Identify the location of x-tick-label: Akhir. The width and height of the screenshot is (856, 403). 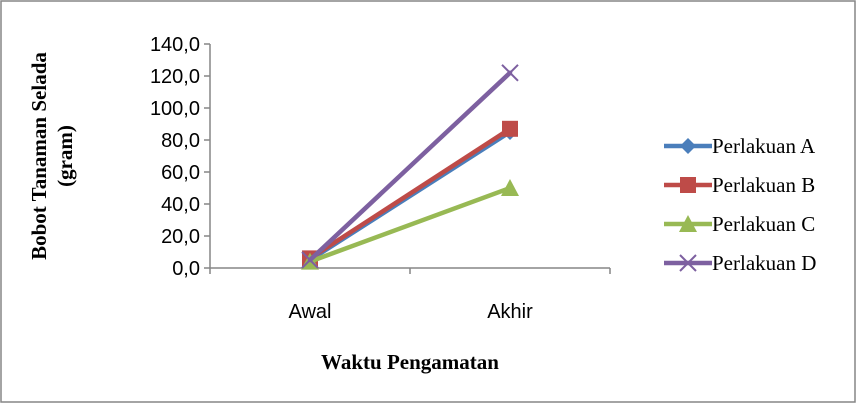
(510, 312).